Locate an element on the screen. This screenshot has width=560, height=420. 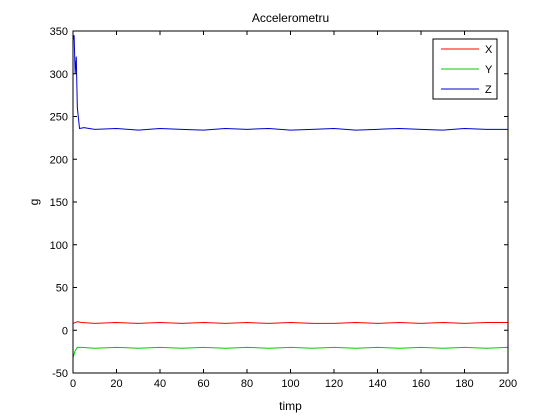
legend: XYZ is located at coordinates (465, 69).